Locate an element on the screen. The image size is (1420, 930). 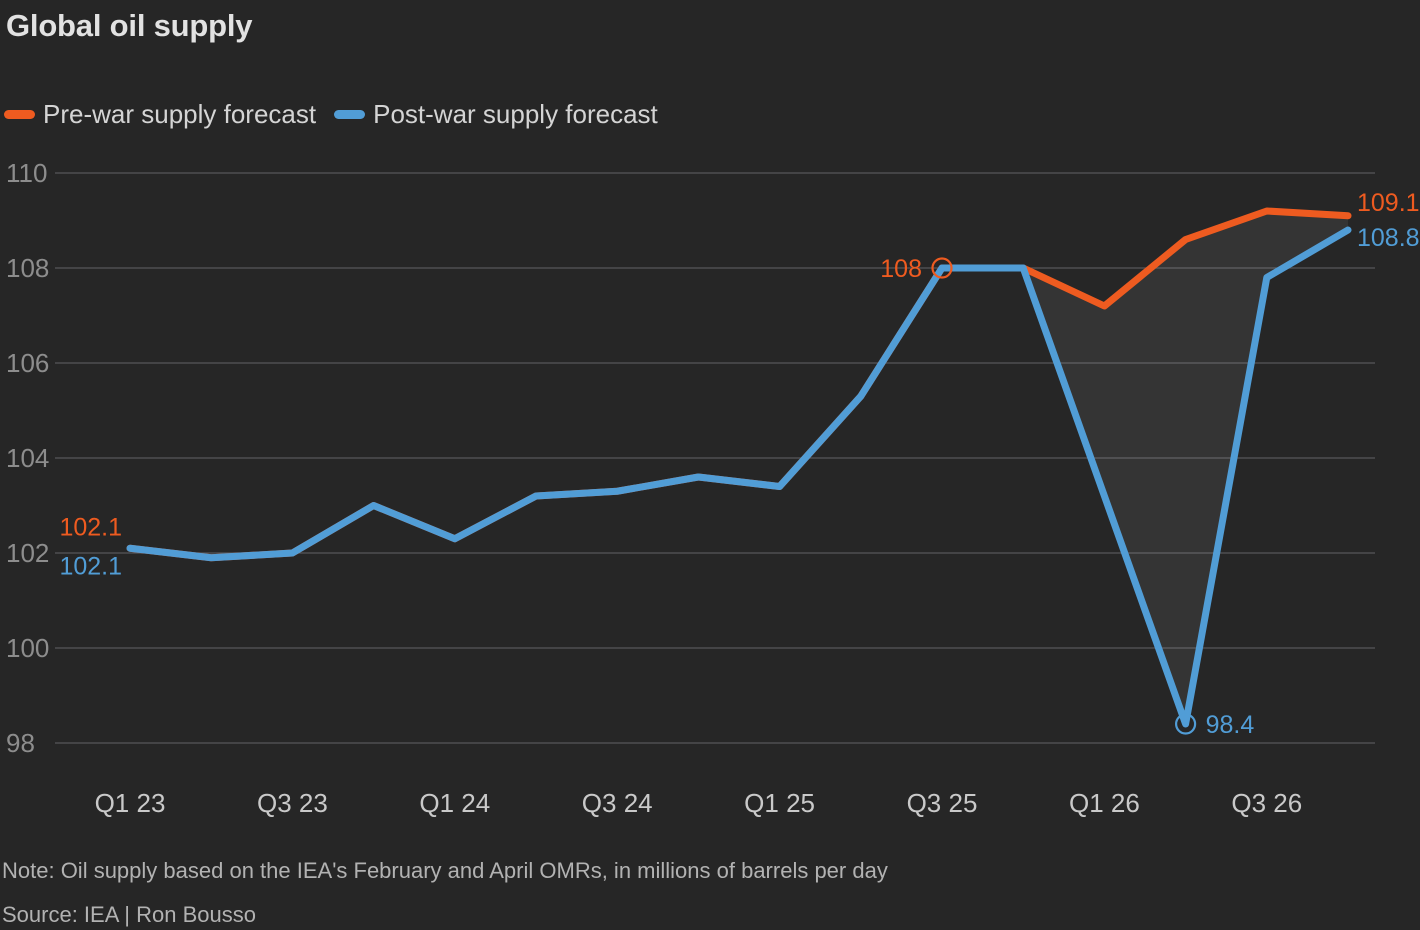
value-label: 108.8 is located at coordinates (1388, 238).